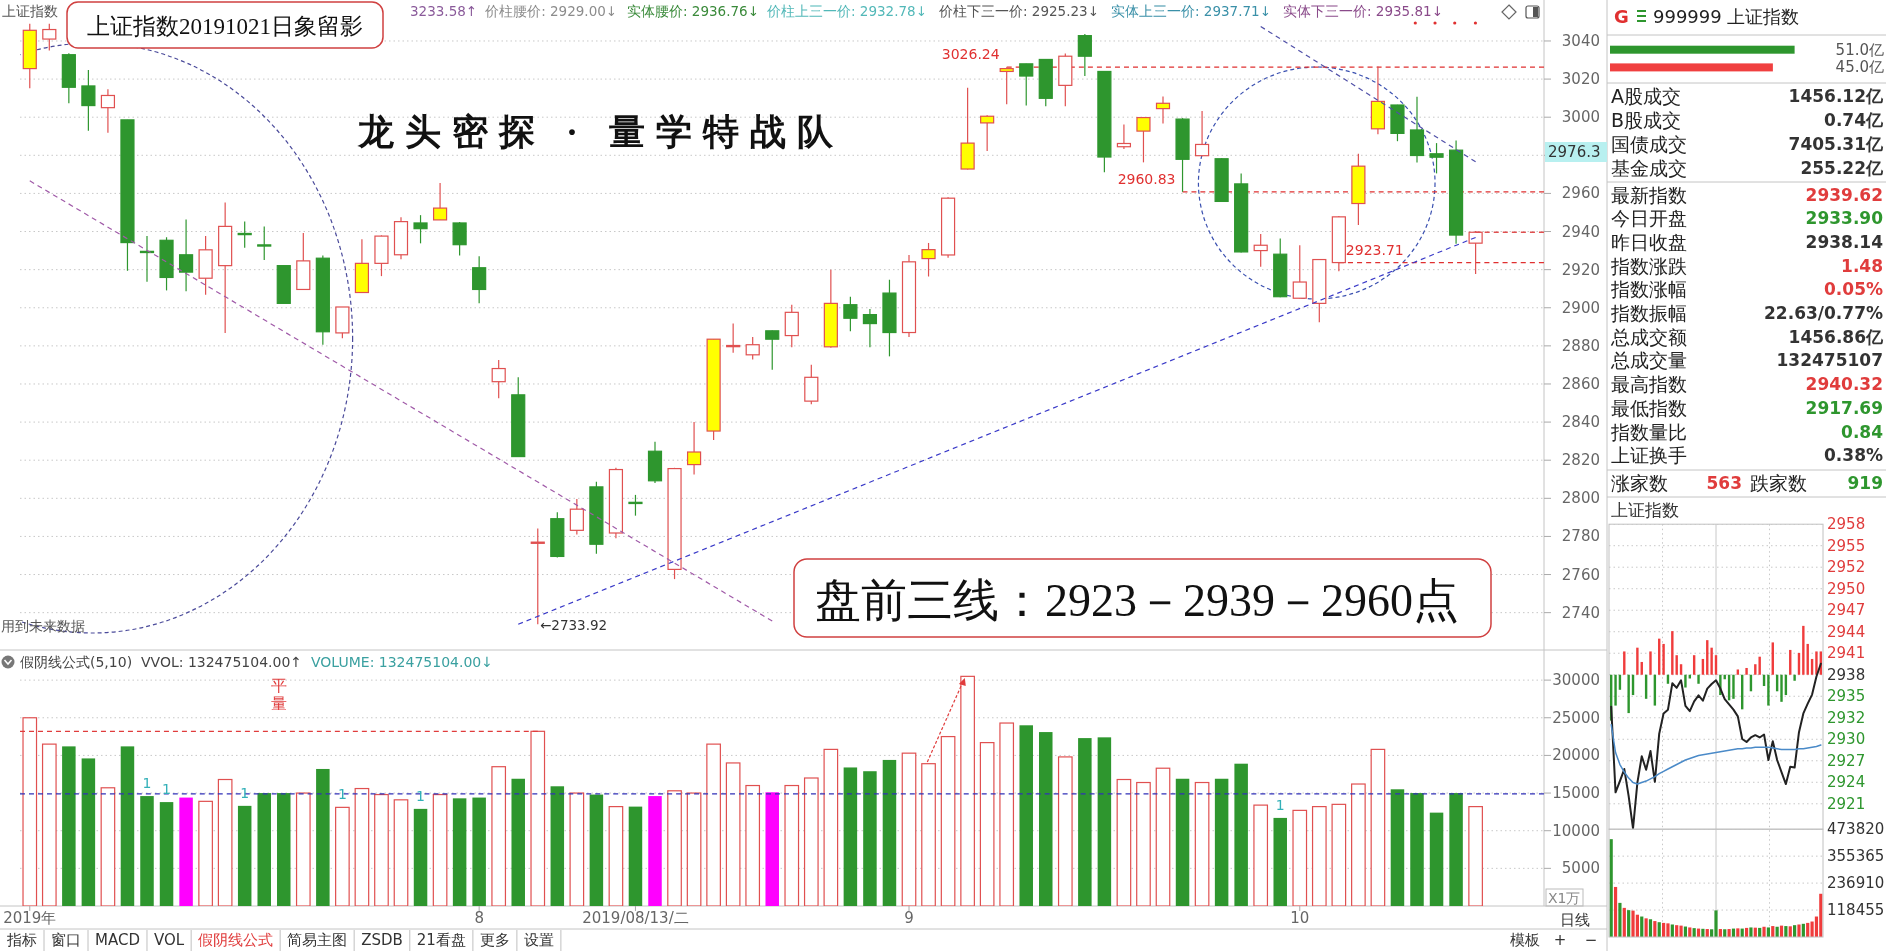  I want to click on text: MACD, so click(117, 940).